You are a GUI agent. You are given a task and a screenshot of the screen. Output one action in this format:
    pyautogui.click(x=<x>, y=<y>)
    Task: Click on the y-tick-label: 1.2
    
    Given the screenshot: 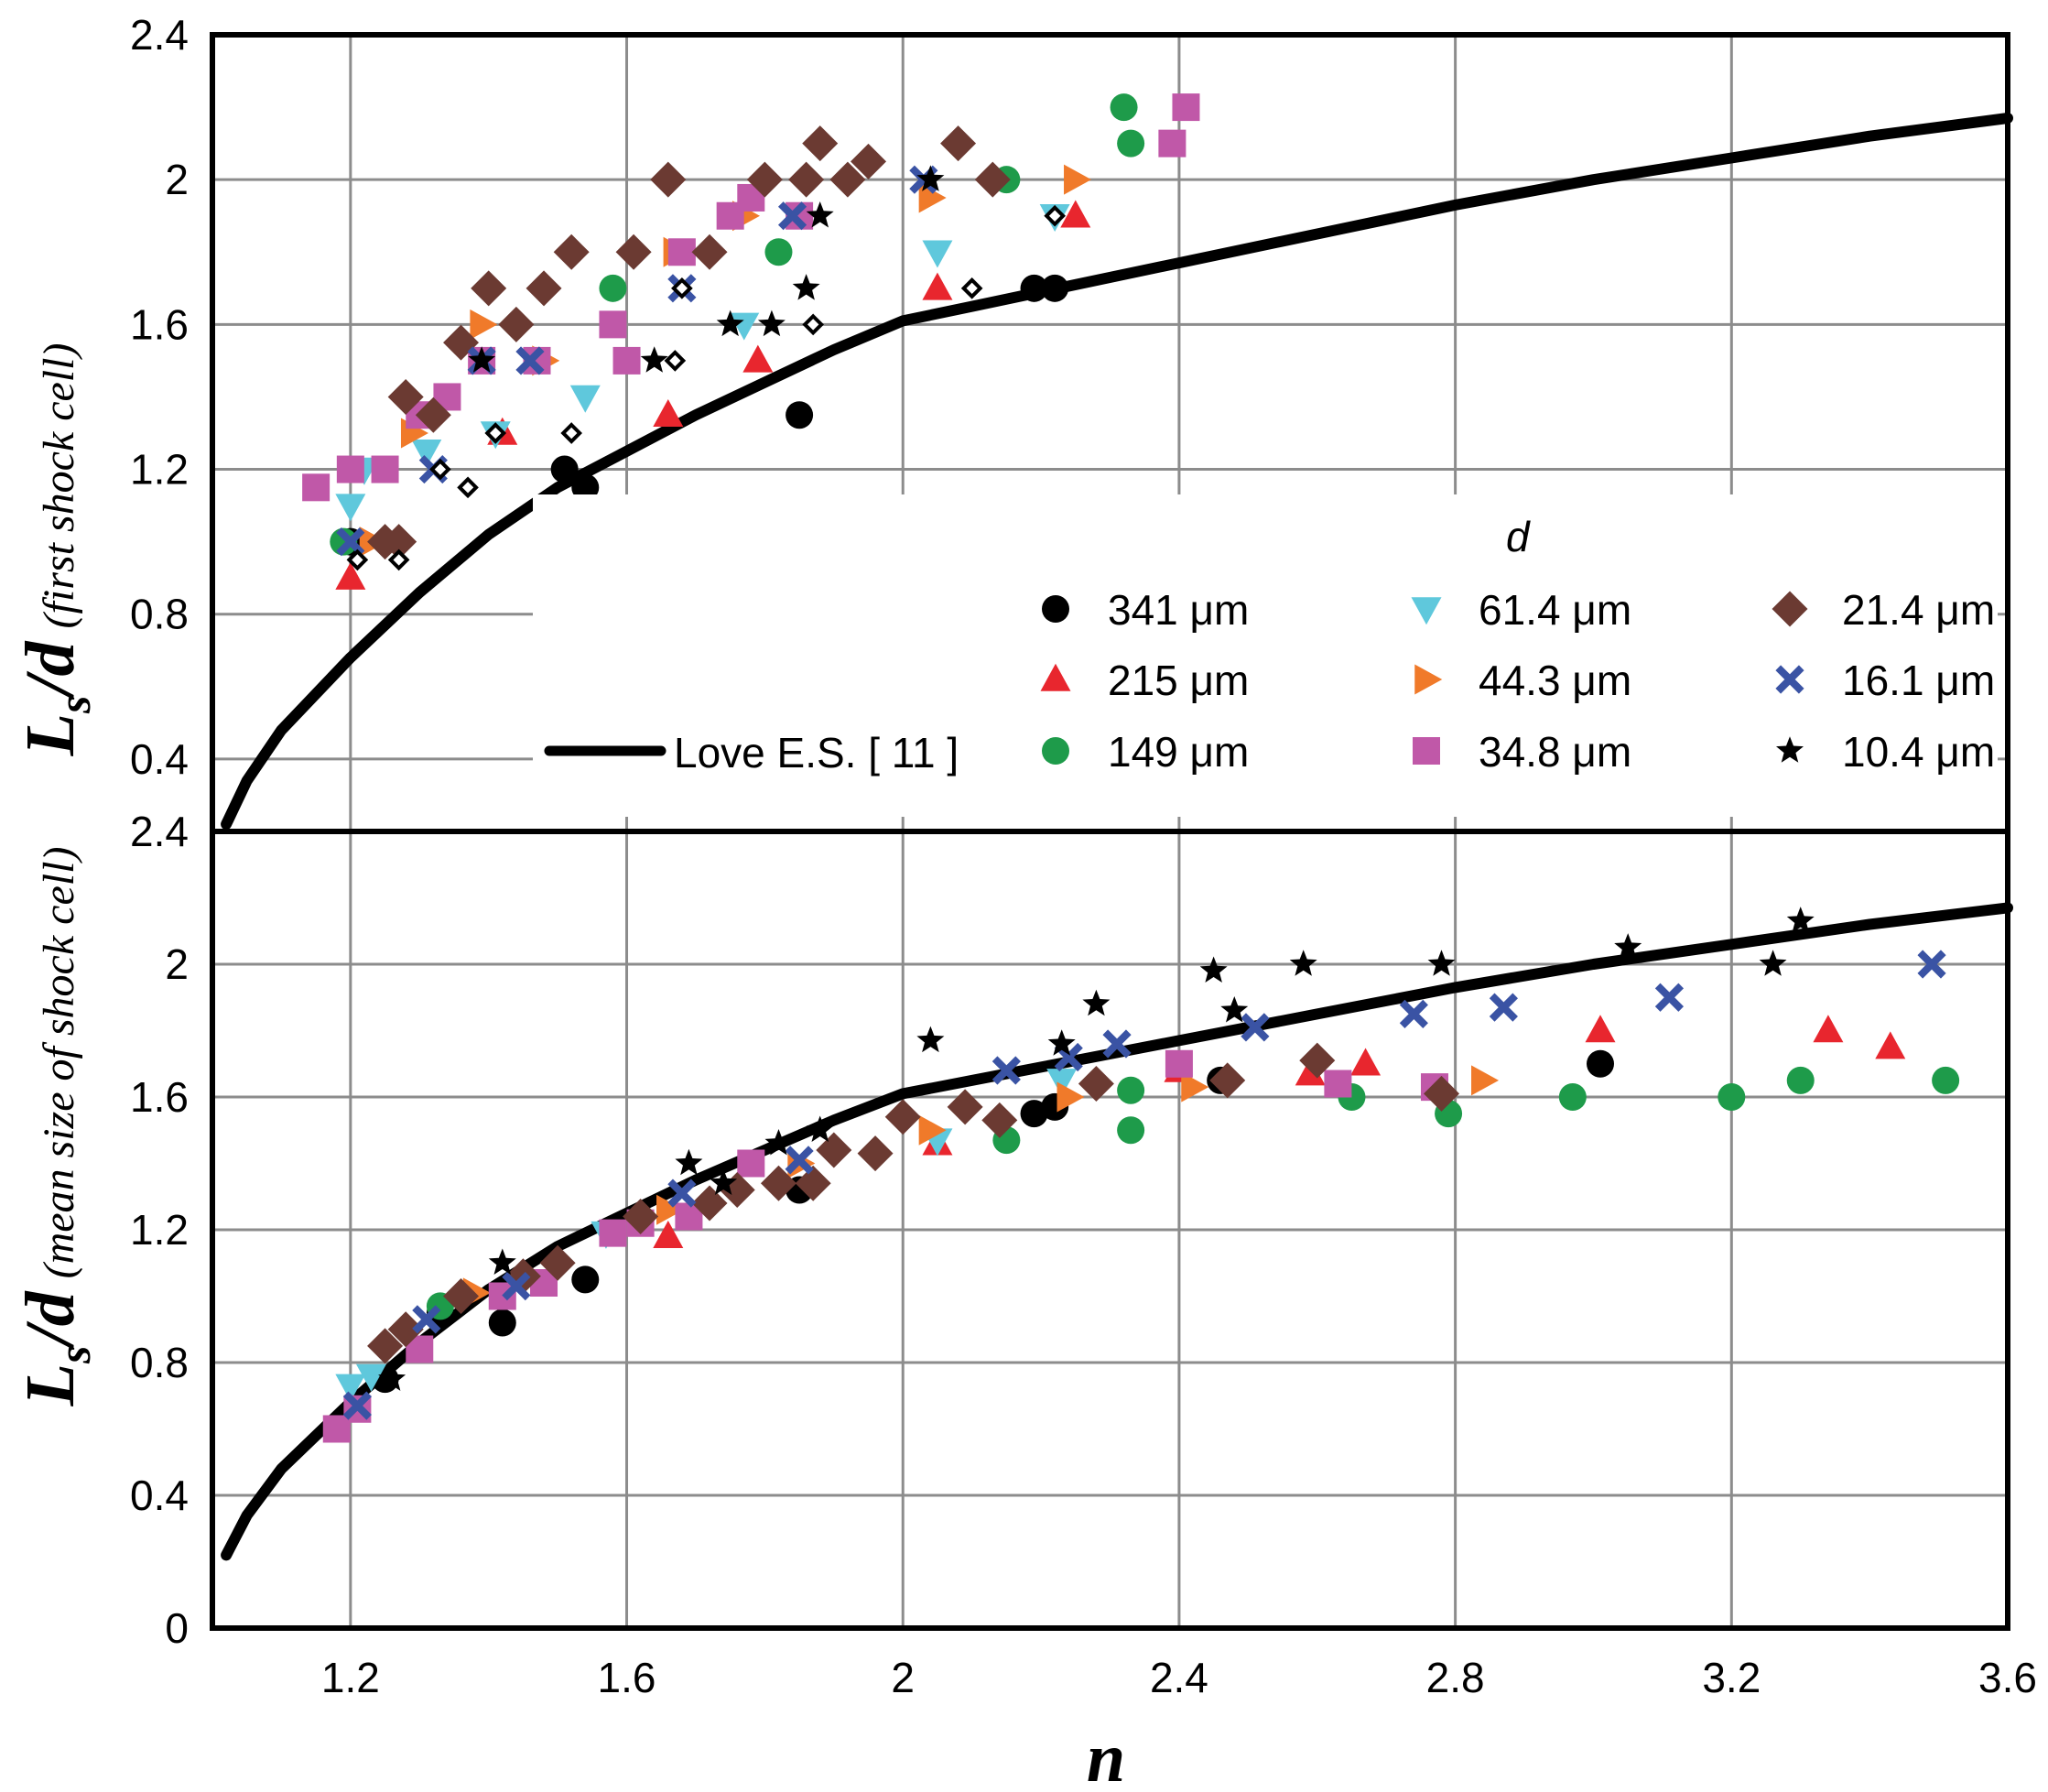 What is the action you would take?
    pyautogui.click(x=159, y=470)
    